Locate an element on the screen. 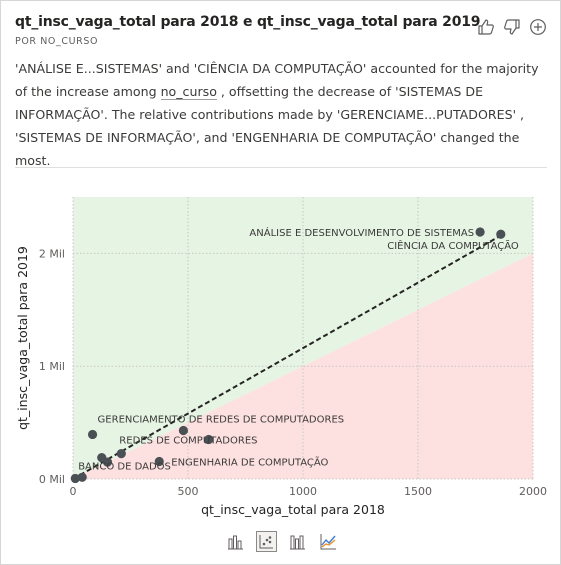 This screenshot has width=561, height=565. thumbs-down-icon is located at coordinates (512, 27).